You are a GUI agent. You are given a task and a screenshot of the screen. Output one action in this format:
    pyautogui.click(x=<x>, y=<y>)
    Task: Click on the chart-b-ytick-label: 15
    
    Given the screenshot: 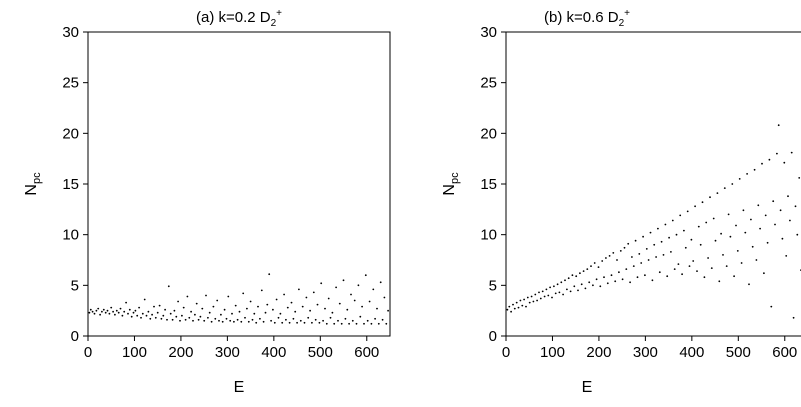 What is the action you would take?
    pyautogui.click(x=488, y=184)
    